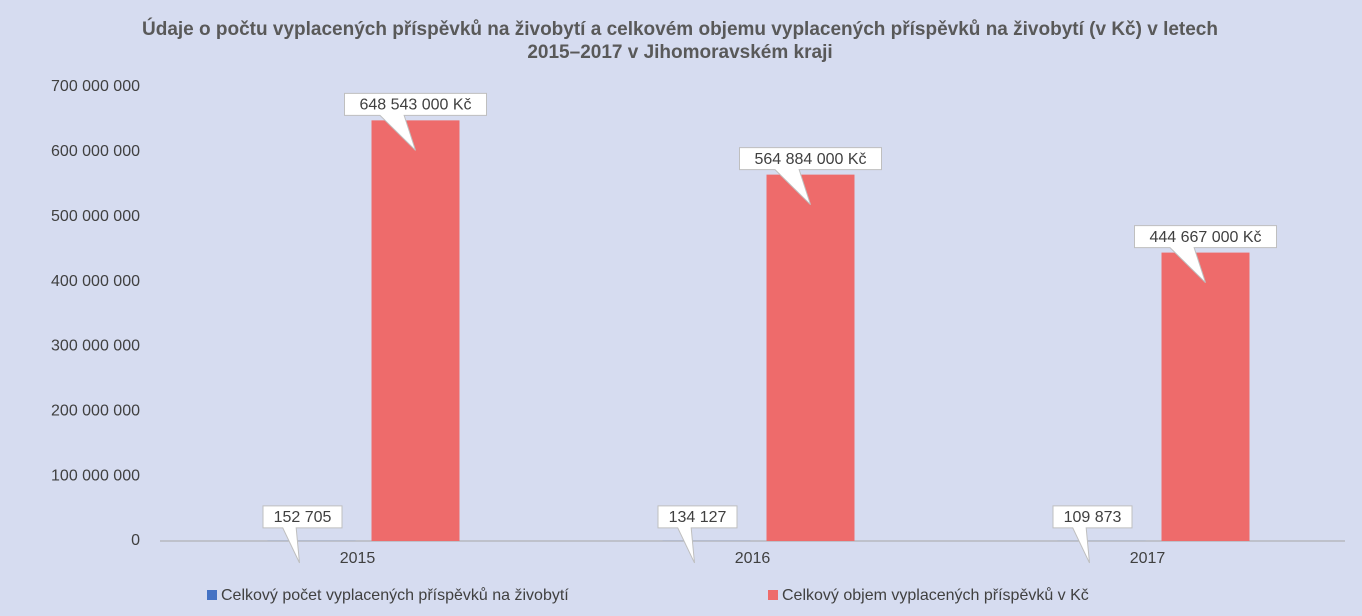 This screenshot has width=1362, height=616. I want to click on y-tick-label: 300 000 000, so click(95, 346).